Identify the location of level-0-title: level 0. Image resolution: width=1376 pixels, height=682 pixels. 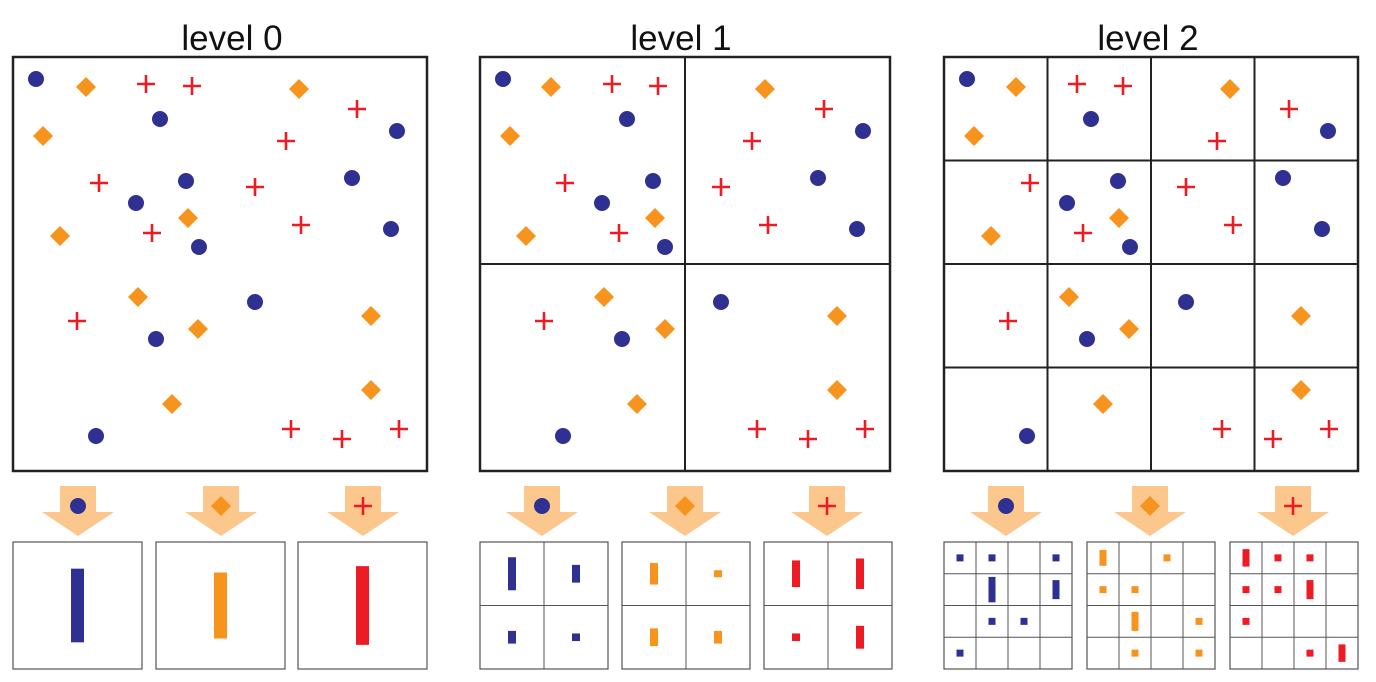
(231, 38).